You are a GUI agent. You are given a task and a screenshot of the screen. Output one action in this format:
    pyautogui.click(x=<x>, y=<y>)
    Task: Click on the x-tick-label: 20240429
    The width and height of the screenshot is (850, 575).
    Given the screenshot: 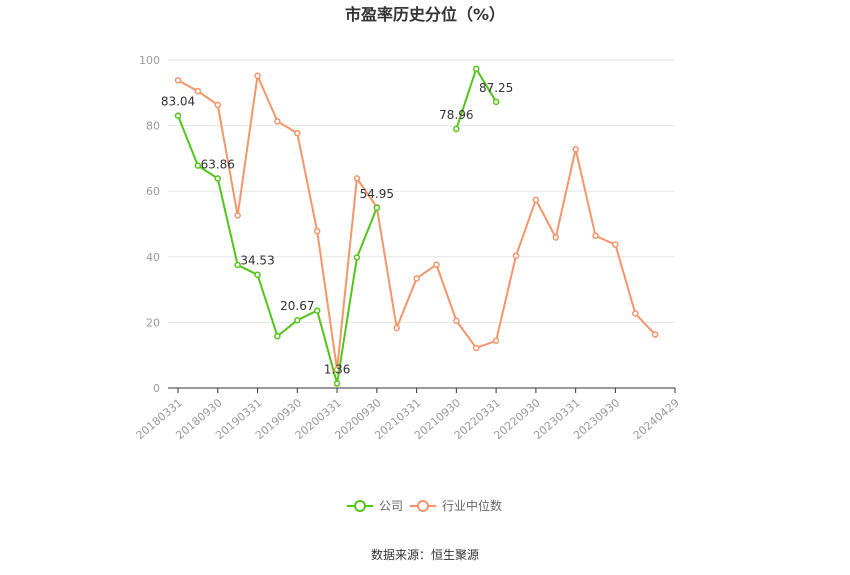 What is the action you would take?
    pyautogui.click(x=656, y=419)
    